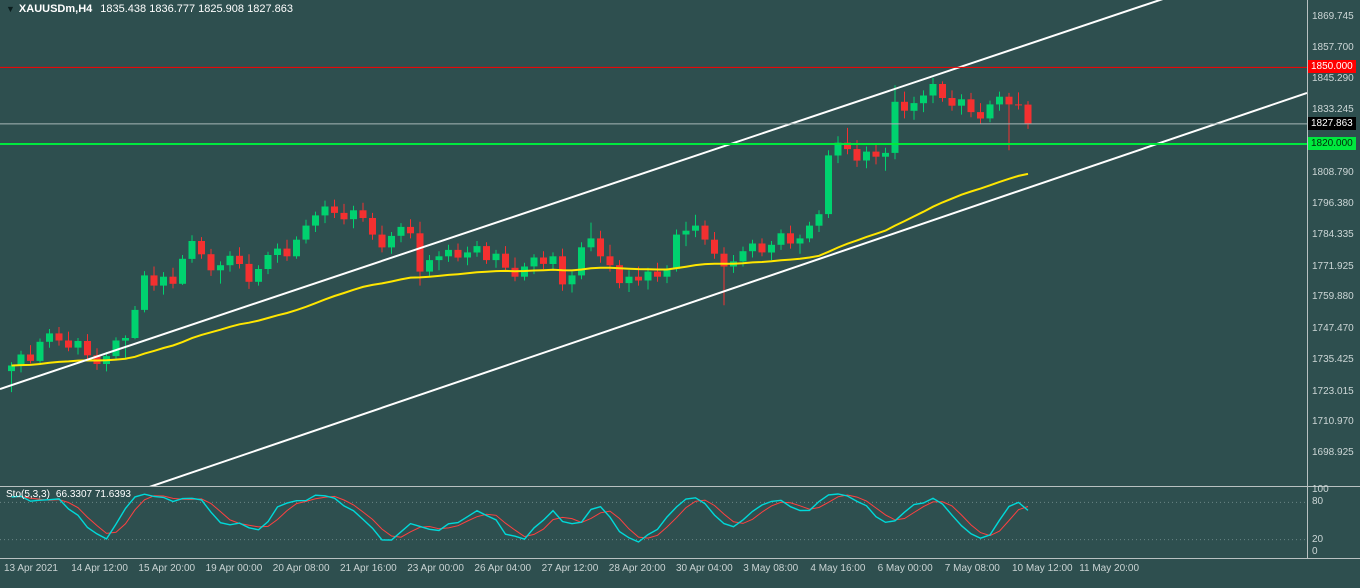 The height and width of the screenshot is (588, 1360). Describe the element at coordinates (196, 9) in the screenshot. I see `ohlc-values: 1835.438 1836.777 1825.908 1827.863` at that location.